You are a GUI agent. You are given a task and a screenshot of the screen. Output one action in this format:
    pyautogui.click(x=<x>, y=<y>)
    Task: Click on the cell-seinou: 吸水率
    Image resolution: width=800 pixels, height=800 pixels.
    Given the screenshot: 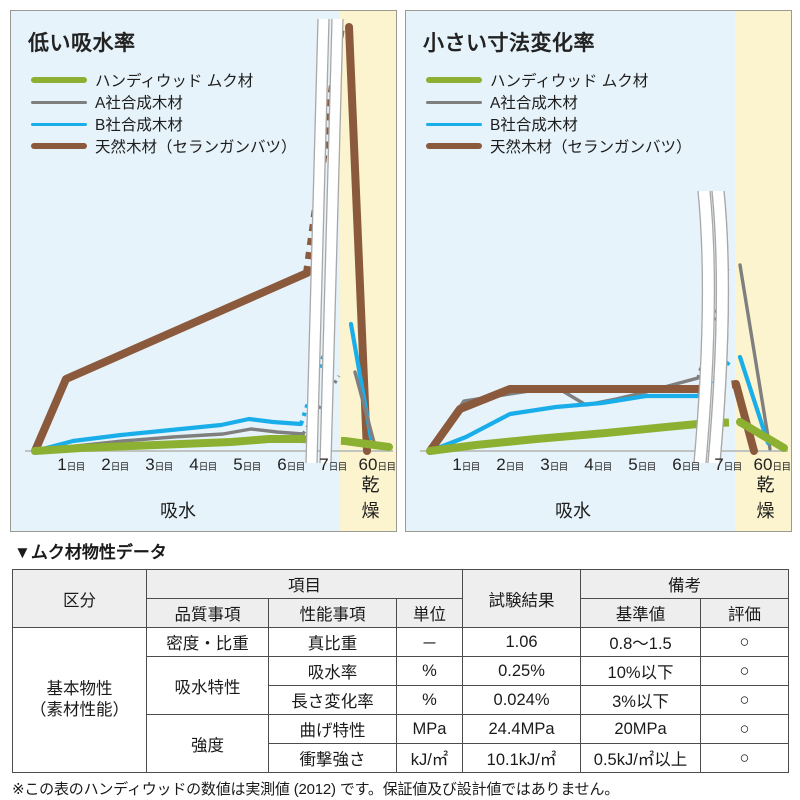 What is the action you would take?
    pyautogui.click(x=332, y=671)
    